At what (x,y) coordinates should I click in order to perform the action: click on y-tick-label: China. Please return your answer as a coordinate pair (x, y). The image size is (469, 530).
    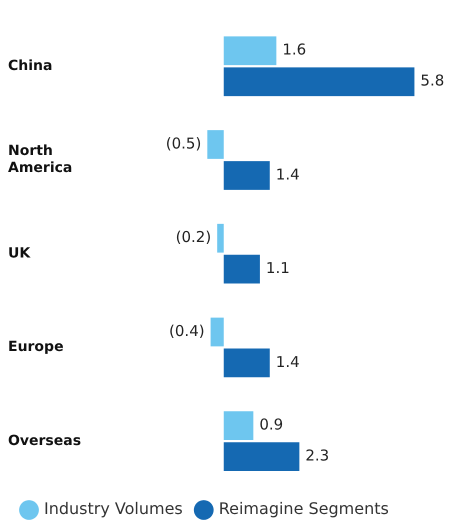
    Looking at the image, I should click on (30, 66).